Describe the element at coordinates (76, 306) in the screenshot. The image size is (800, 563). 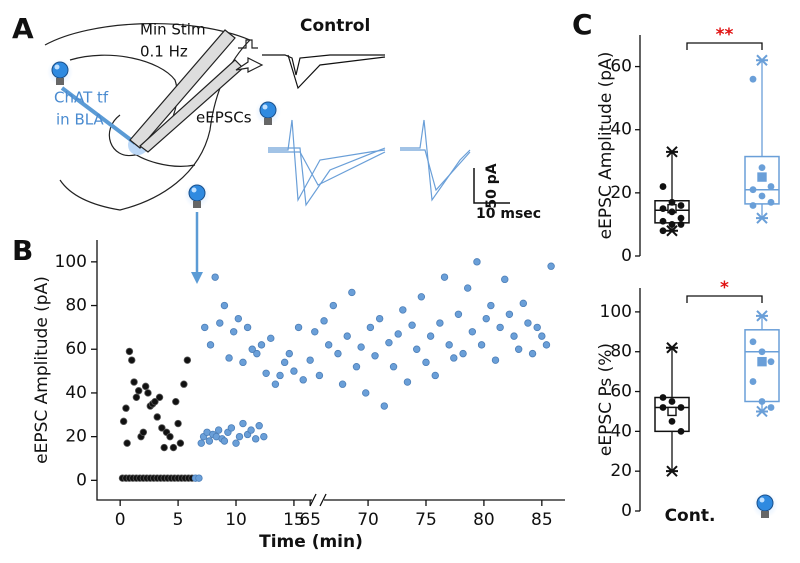
I see `y-tick-label: 80` at that location.